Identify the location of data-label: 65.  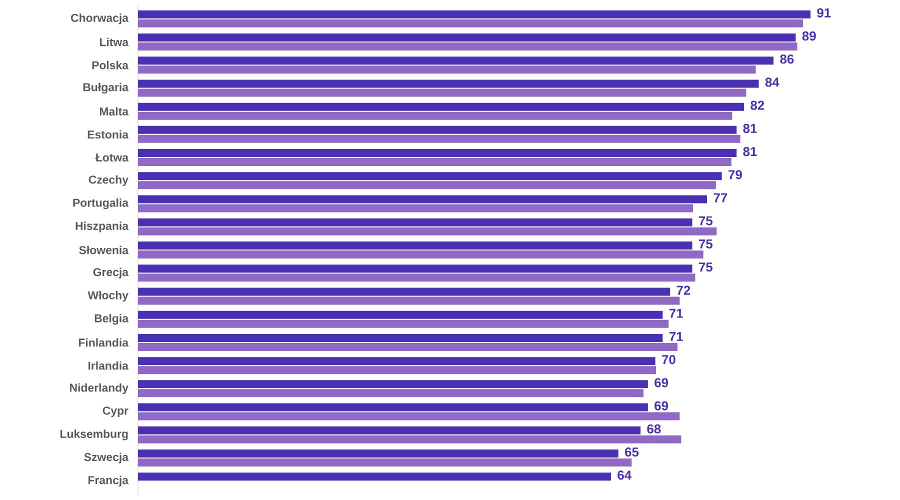
(632, 452).